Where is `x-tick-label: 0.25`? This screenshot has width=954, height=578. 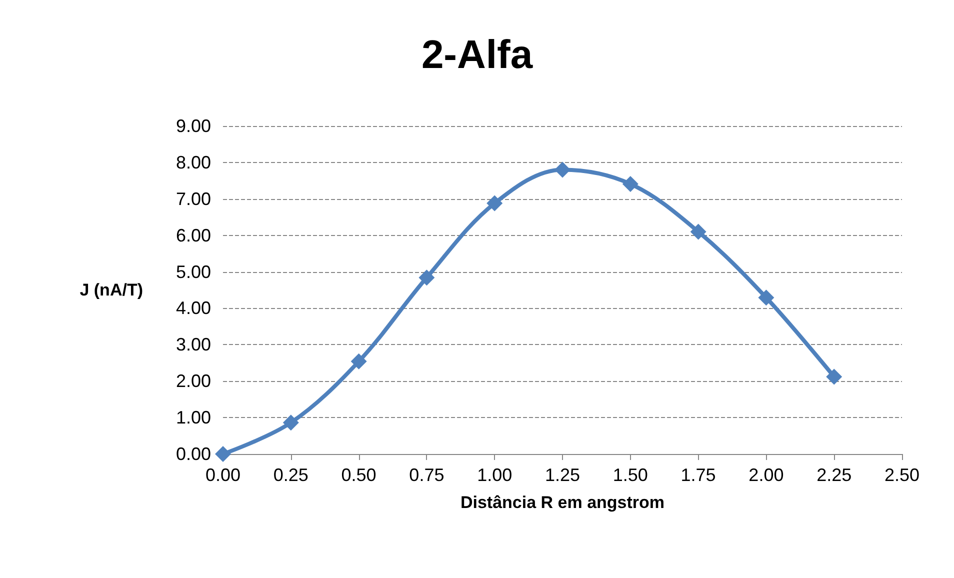
x-tick-label: 0.25 is located at coordinates (290, 475).